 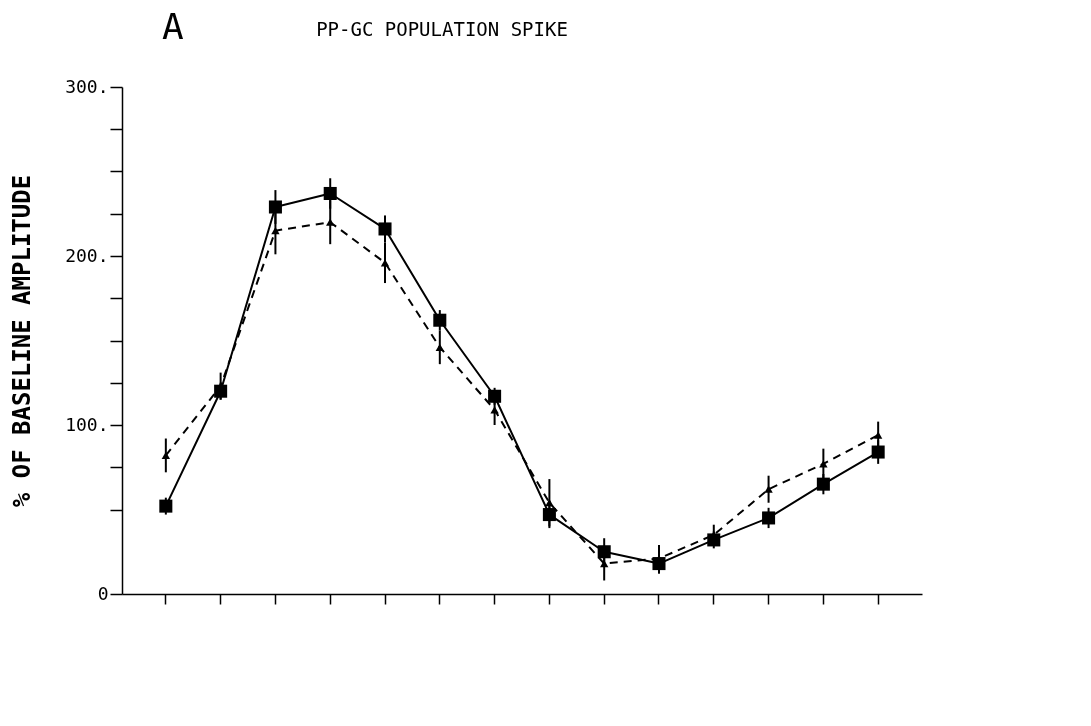 What do you see at coordinates (87, 255) in the screenshot?
I see `y-tick-label: 200.` at bounding box center [87, 255].